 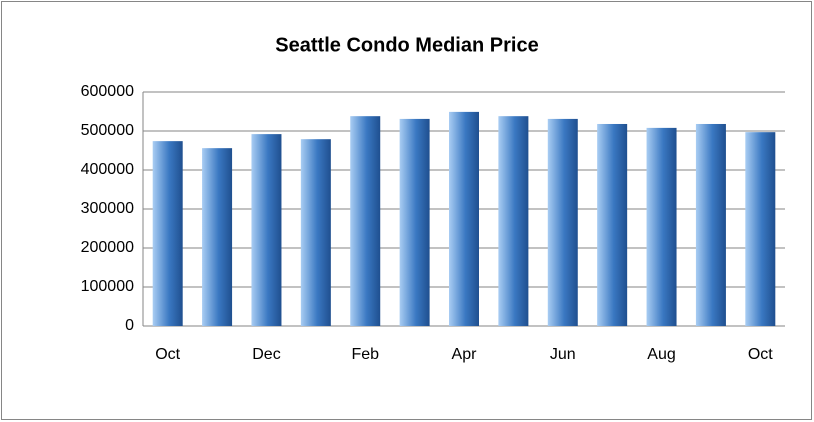 What do you see at coordinates (107, 91) in the screenshot?
I see `y-tick-label: 600000` at bounding box center [107, 91].